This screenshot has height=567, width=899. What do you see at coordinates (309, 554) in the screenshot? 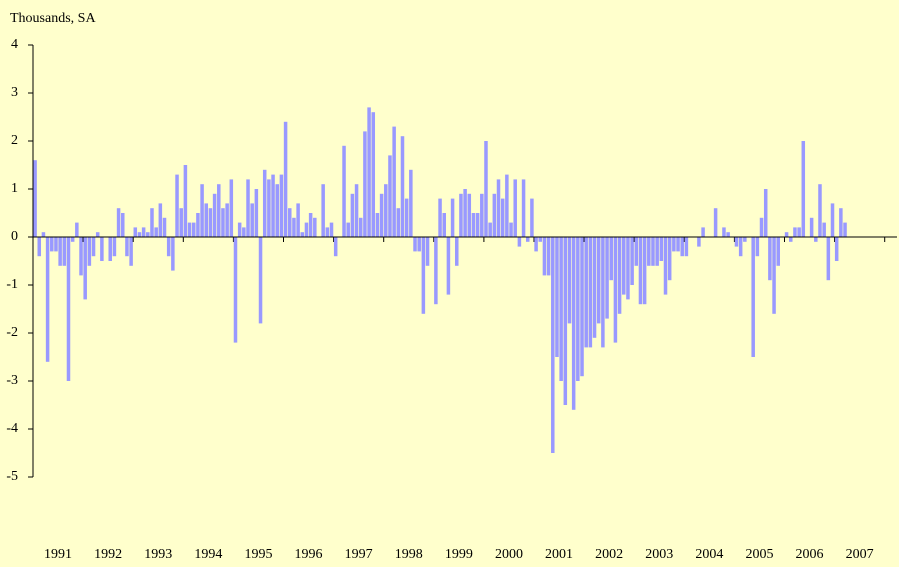
I see `x-tick-label: 1996` at bounding box center [309, 554].